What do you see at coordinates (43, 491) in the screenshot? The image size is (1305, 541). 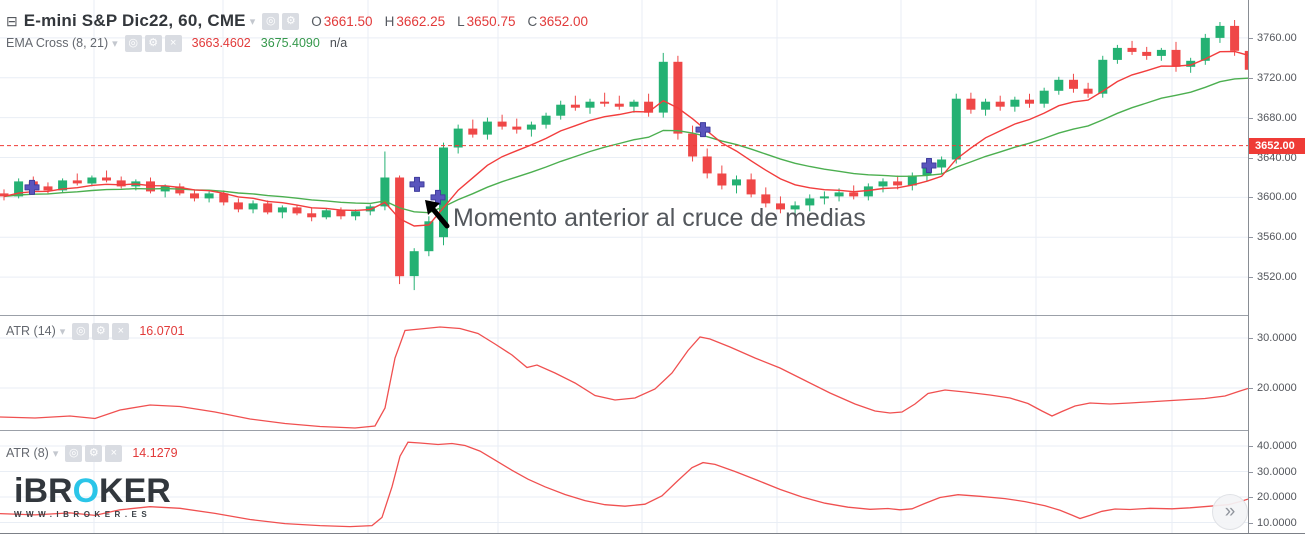 I see `logo-text: iBR` at bounding box center [43, 491].